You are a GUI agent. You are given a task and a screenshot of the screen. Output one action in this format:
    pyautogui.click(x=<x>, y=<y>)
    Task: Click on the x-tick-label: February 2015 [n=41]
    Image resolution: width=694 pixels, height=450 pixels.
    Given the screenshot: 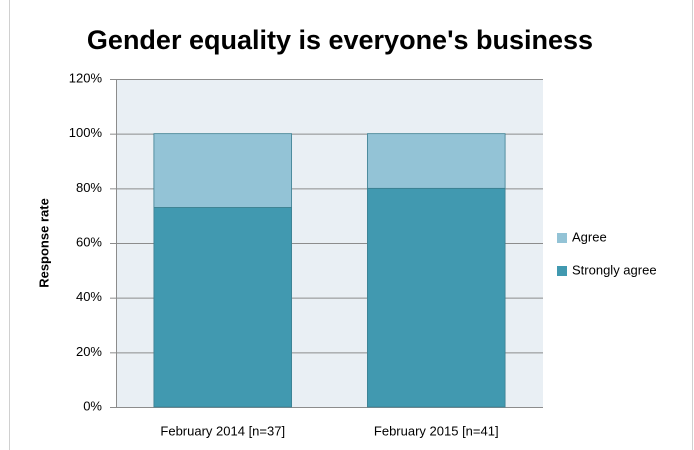 What is the action you would take?
    pyautogui.click(x=436, y=430)
    